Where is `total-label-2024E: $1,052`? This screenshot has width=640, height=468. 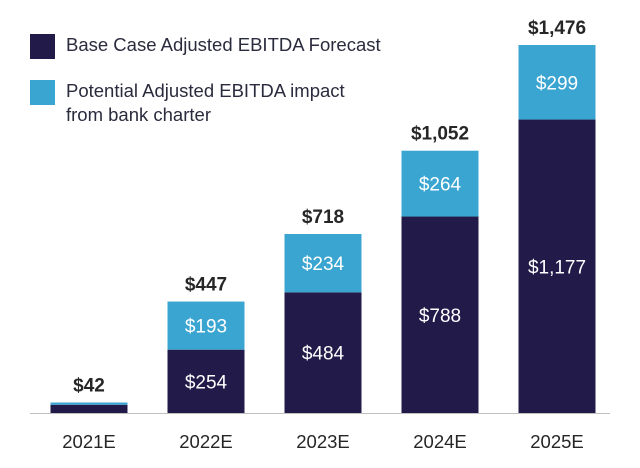 total-label-2024E: $1,052 is located at coordinates (440, 134).